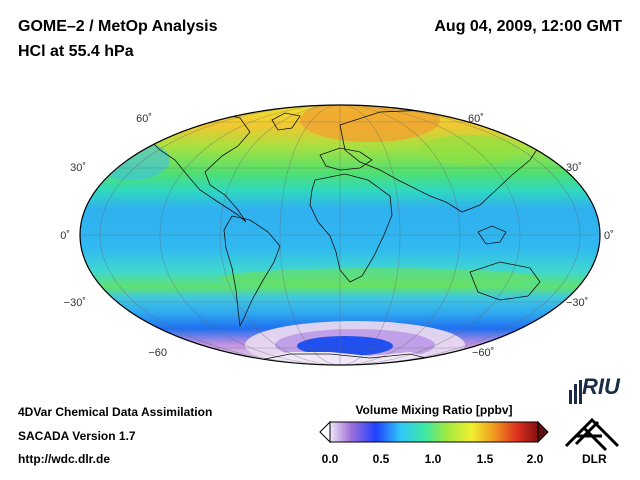 The width and height of the screenshot is (640, 480). Describe the element at coordinates (594, 459) in the screenshot. I see `dlr-logo-text: DLR` at that location.